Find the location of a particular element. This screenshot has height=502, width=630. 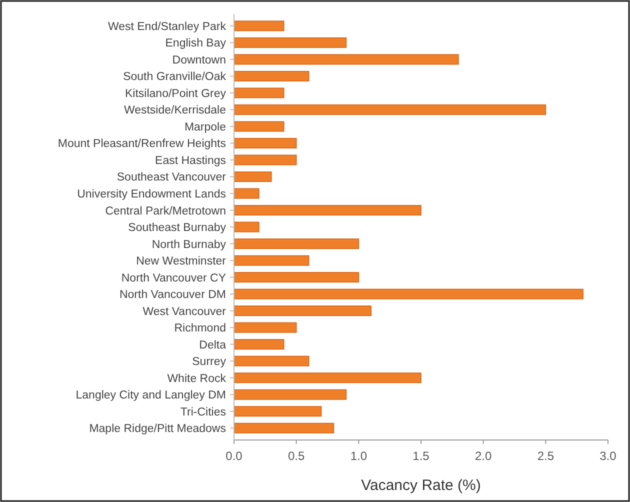

x-tick-label: 2.5 is located at coordinates (545, 456).